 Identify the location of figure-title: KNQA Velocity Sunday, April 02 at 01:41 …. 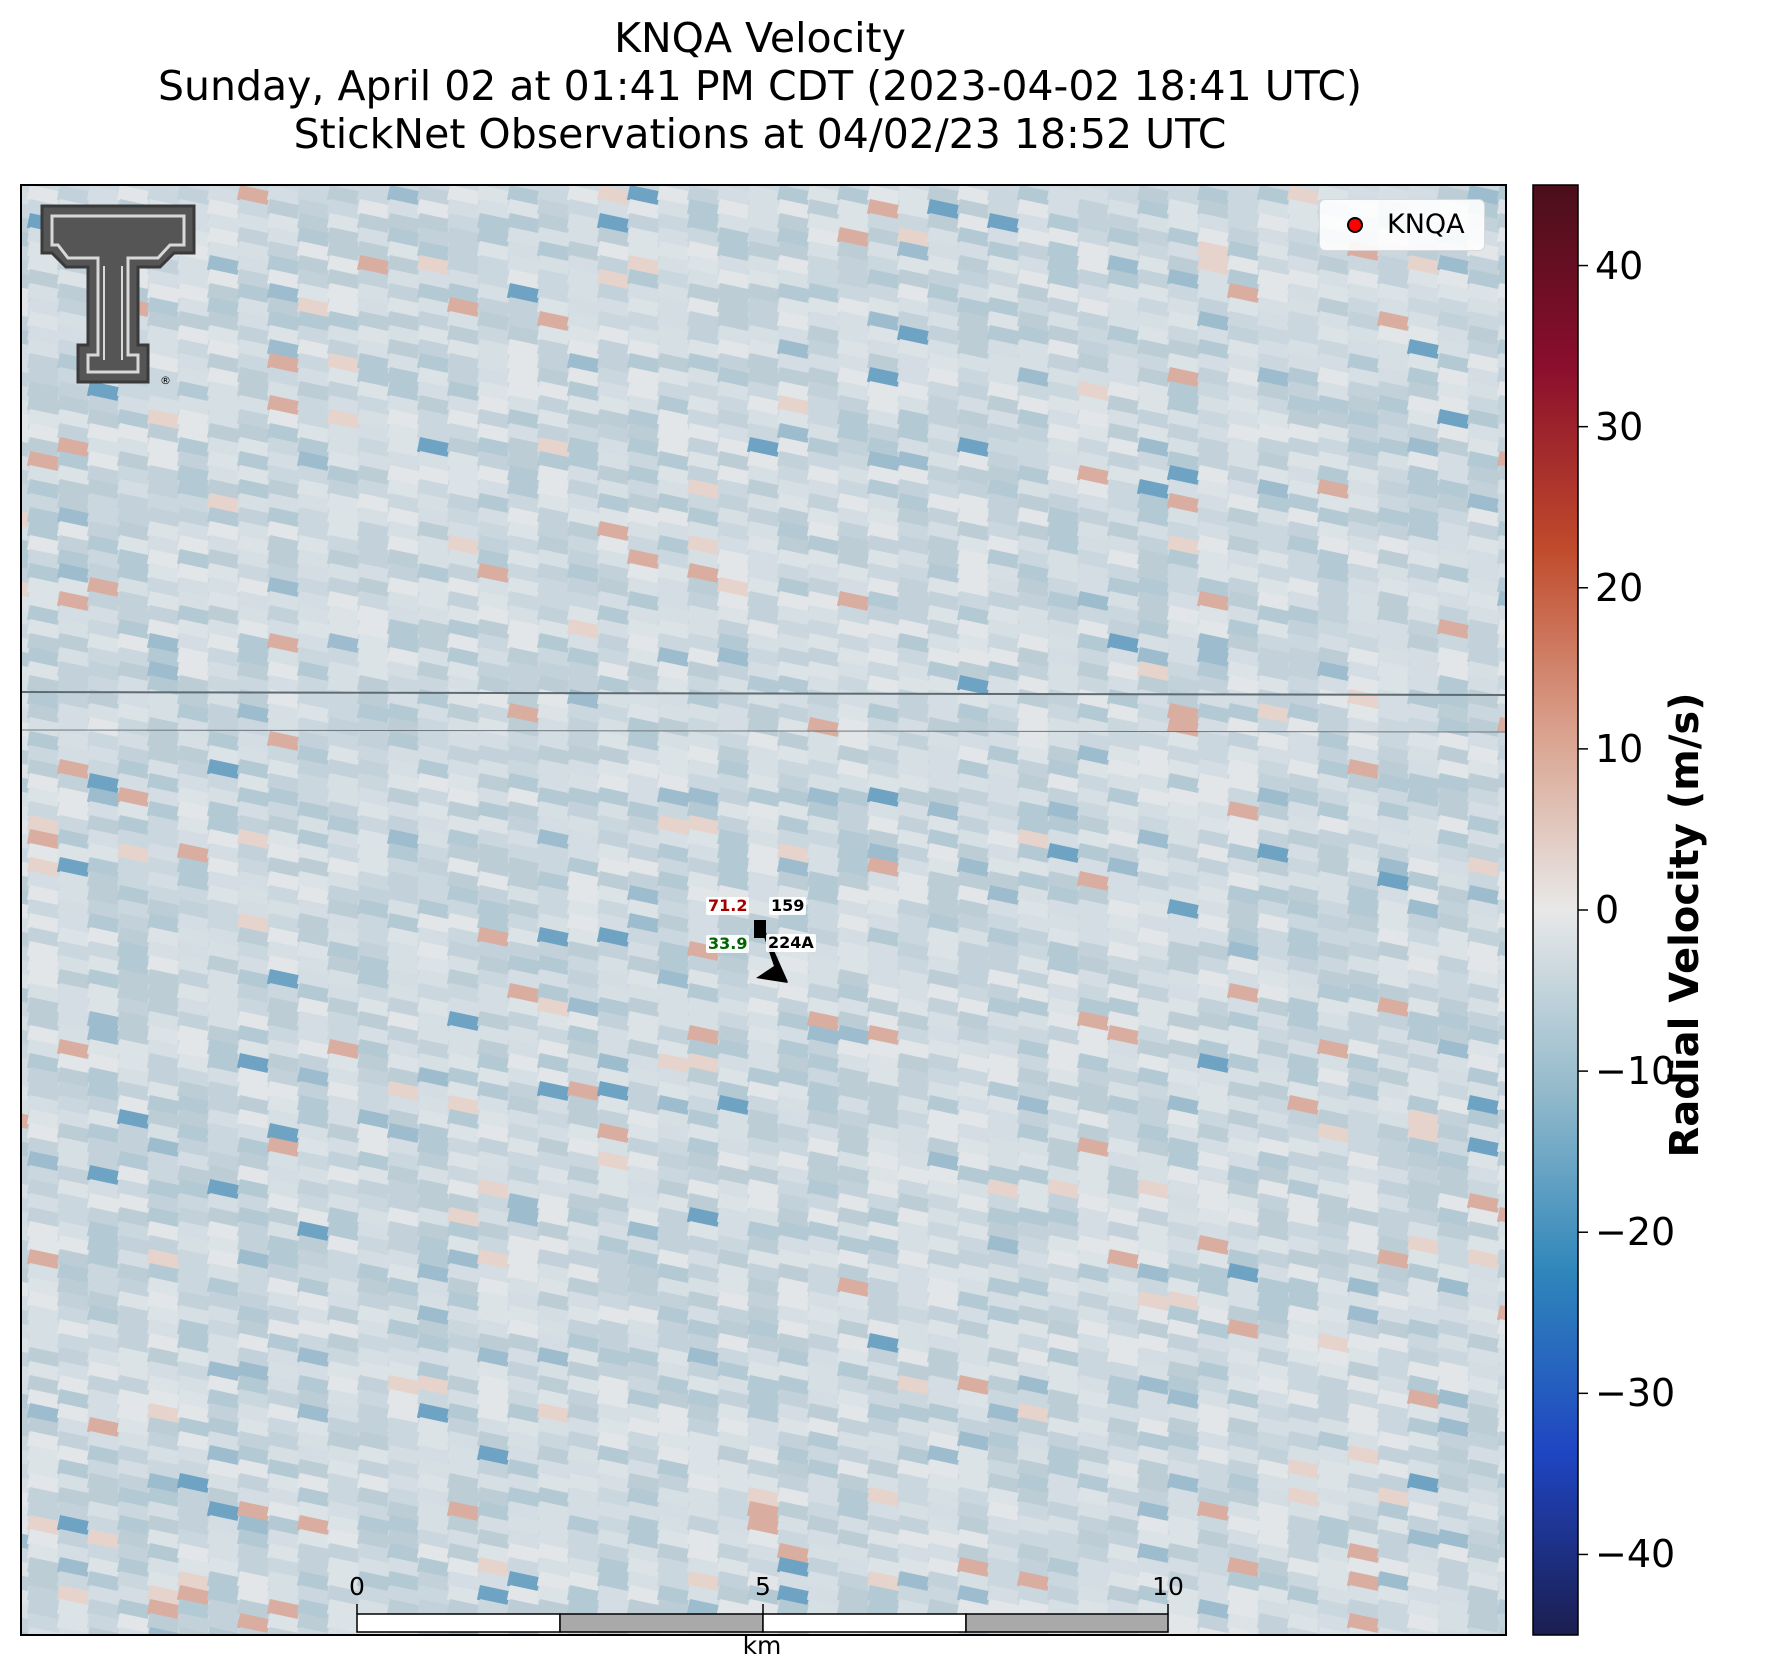
(760, 86).